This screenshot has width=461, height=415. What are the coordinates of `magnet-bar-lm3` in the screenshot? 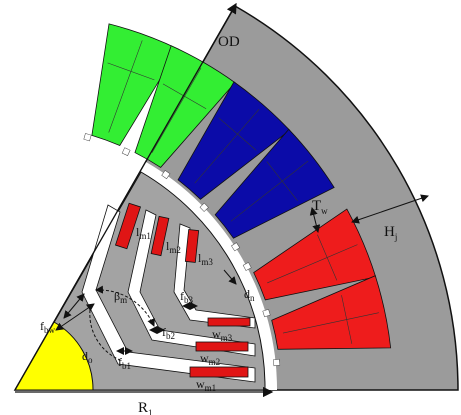 It's located at (192, 246).